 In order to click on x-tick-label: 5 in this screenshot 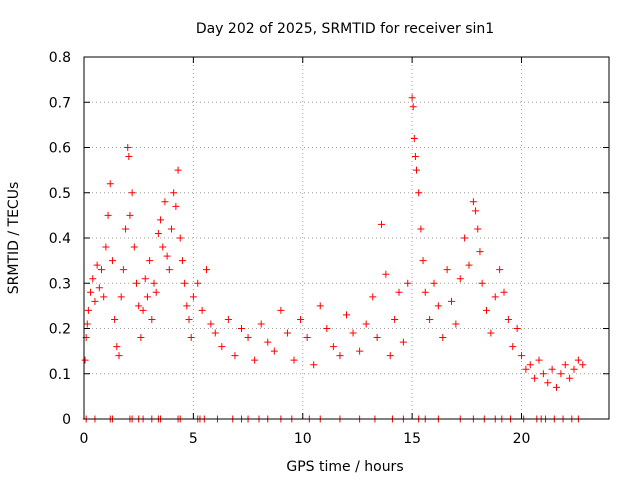, I will do `click(193, 439)`.